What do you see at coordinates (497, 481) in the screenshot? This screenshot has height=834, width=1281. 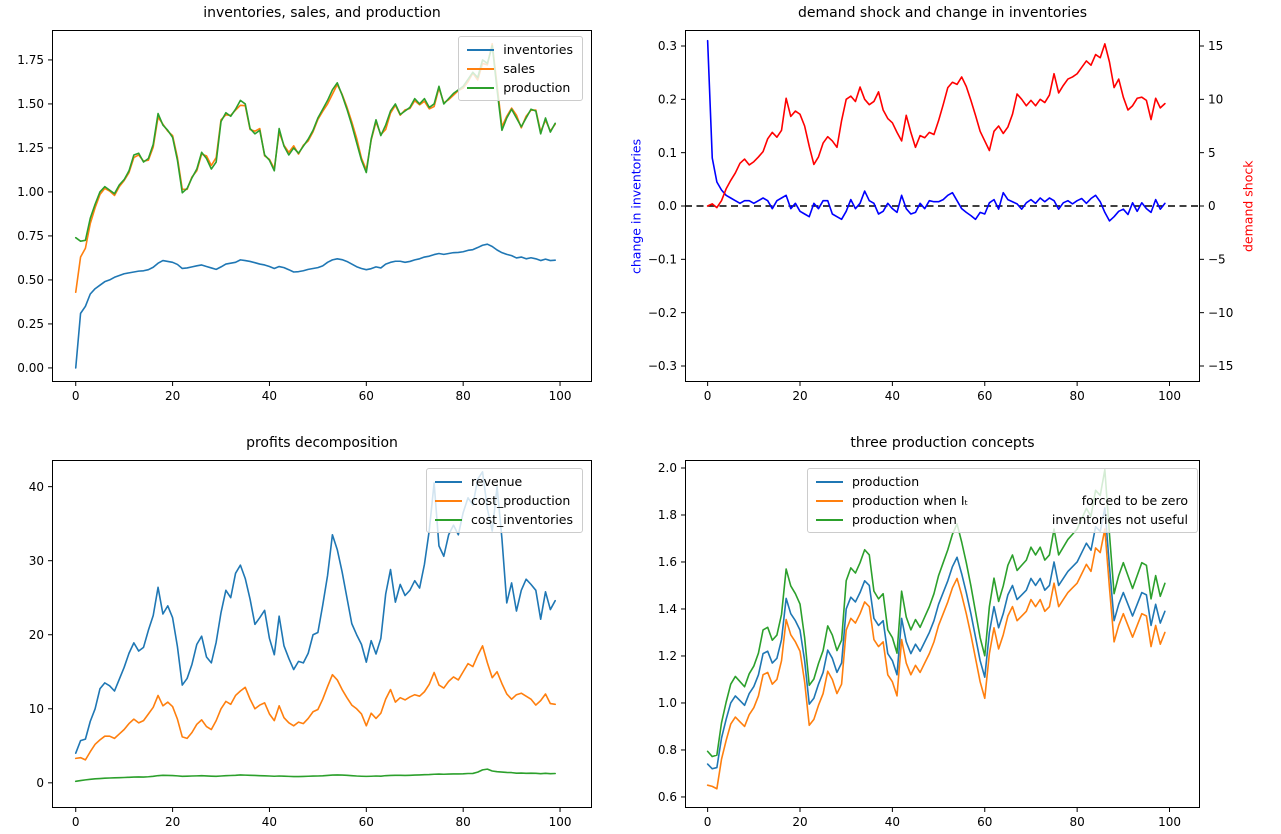 I see `legend-label: revenue` at bounding box center [497, 481].